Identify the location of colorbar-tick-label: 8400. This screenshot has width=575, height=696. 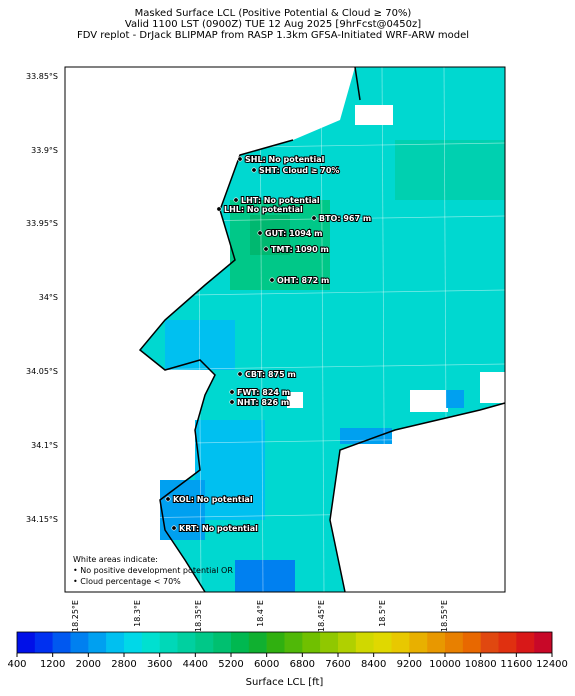
(373, 664).